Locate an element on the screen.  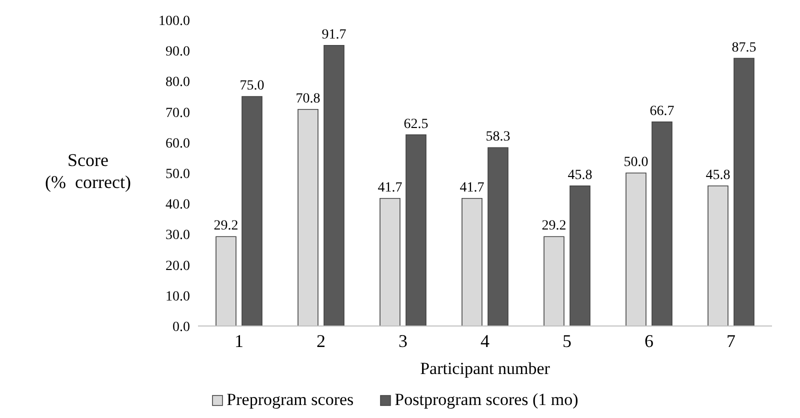
data-label: 66.7 is located at coordinates (662, 111).